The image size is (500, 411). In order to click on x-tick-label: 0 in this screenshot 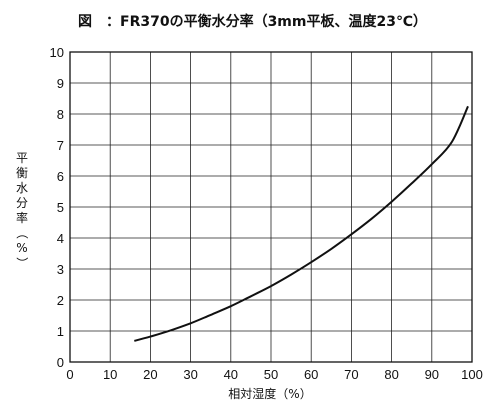, I will do `click(69, 374)`.